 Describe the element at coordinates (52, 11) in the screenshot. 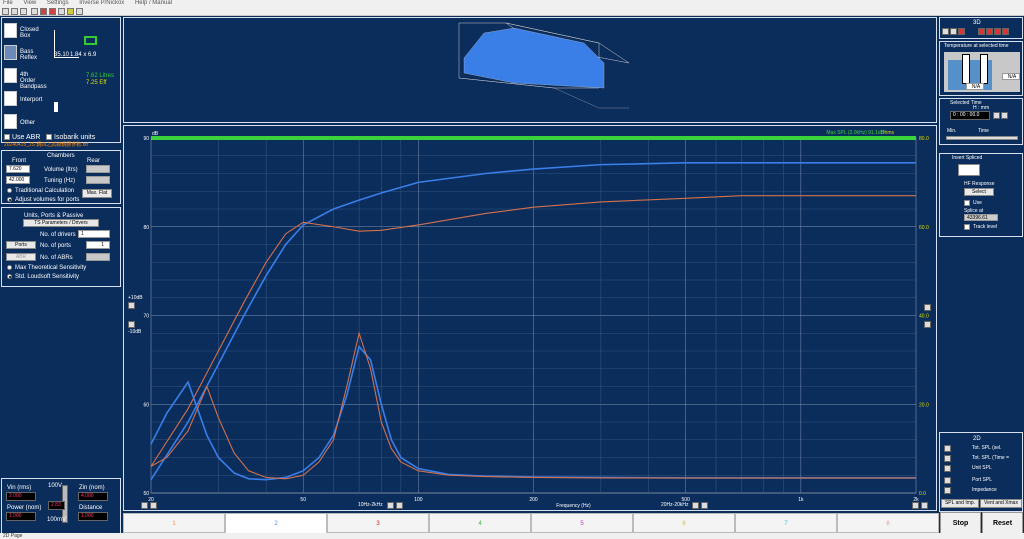

I see `export-icon` at that location.